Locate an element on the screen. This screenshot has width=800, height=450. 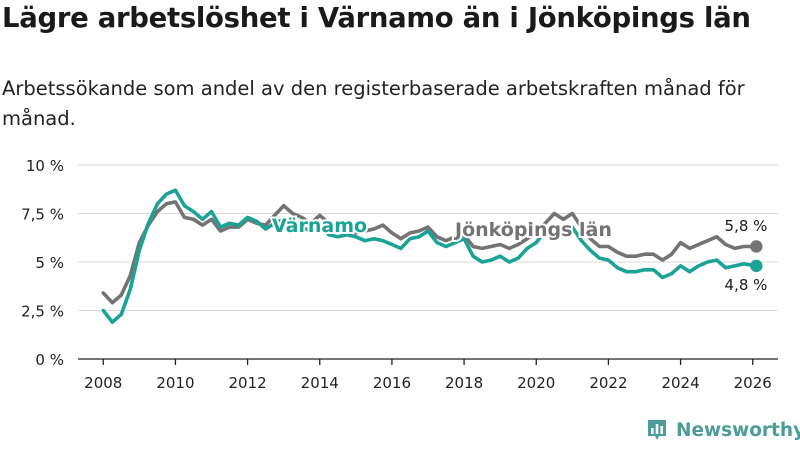
x-axis: 2008 2010 2012 2014 2016 2018 2020 2022 2024 2026 is located at coordinates (428, 375).